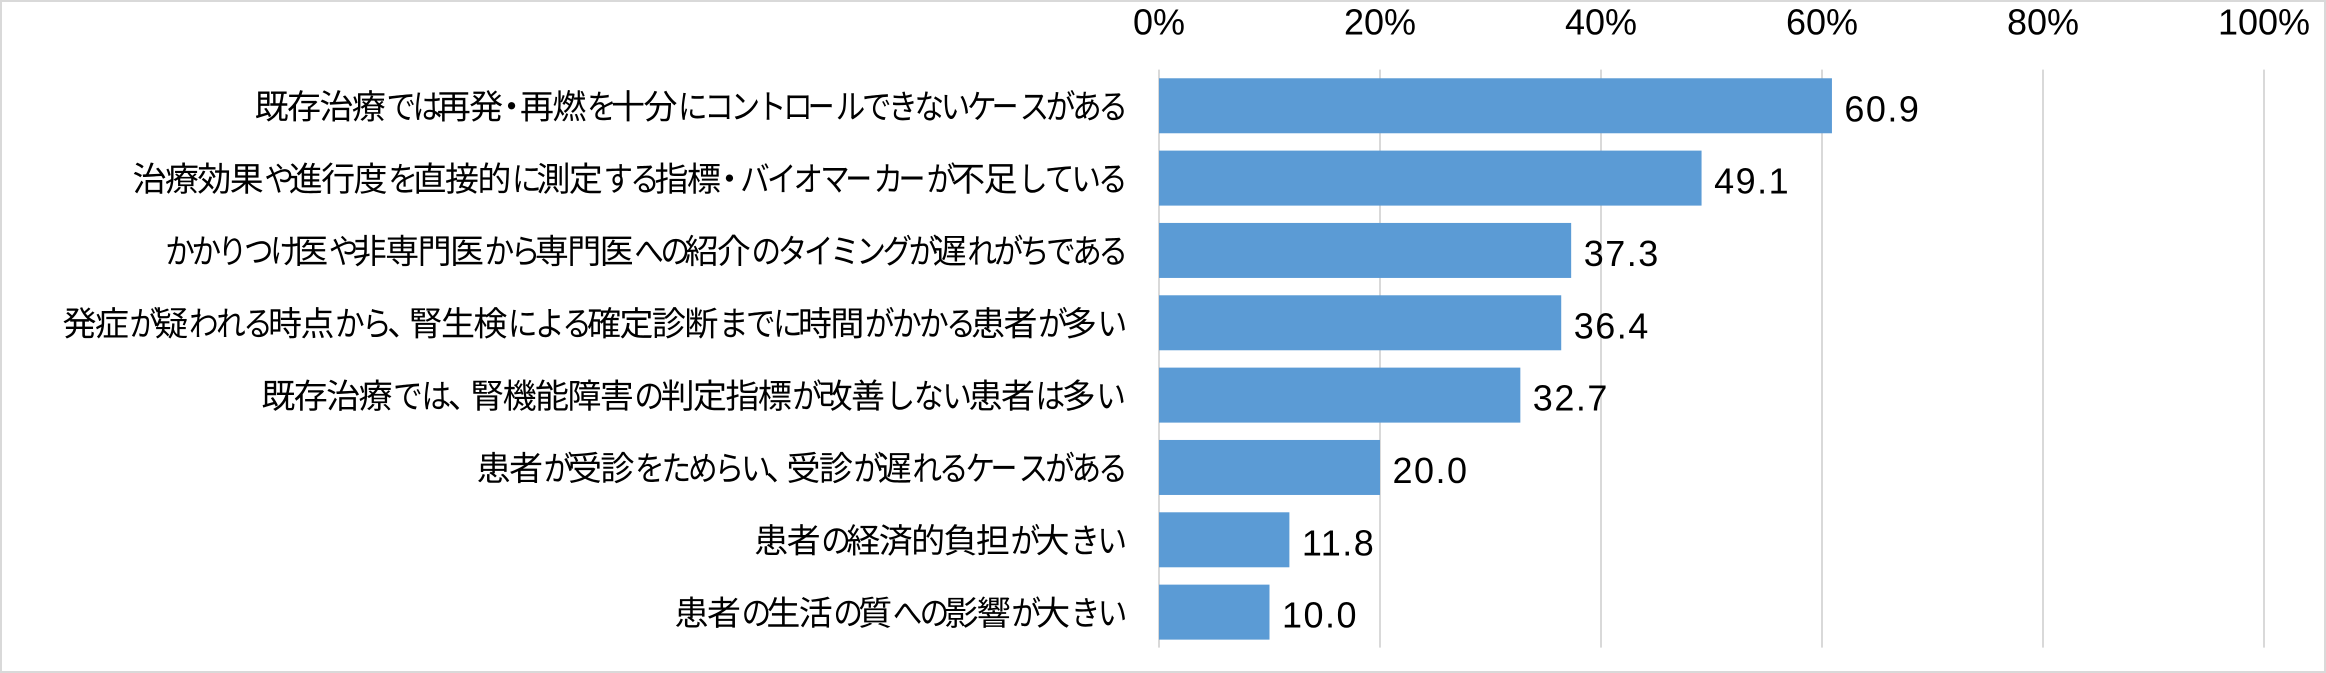 This screenshot has width=2326, height=673. Describe the element at coordinates (1320, 615) in the screenshot. I see `svg-text: 10.0` at that location.